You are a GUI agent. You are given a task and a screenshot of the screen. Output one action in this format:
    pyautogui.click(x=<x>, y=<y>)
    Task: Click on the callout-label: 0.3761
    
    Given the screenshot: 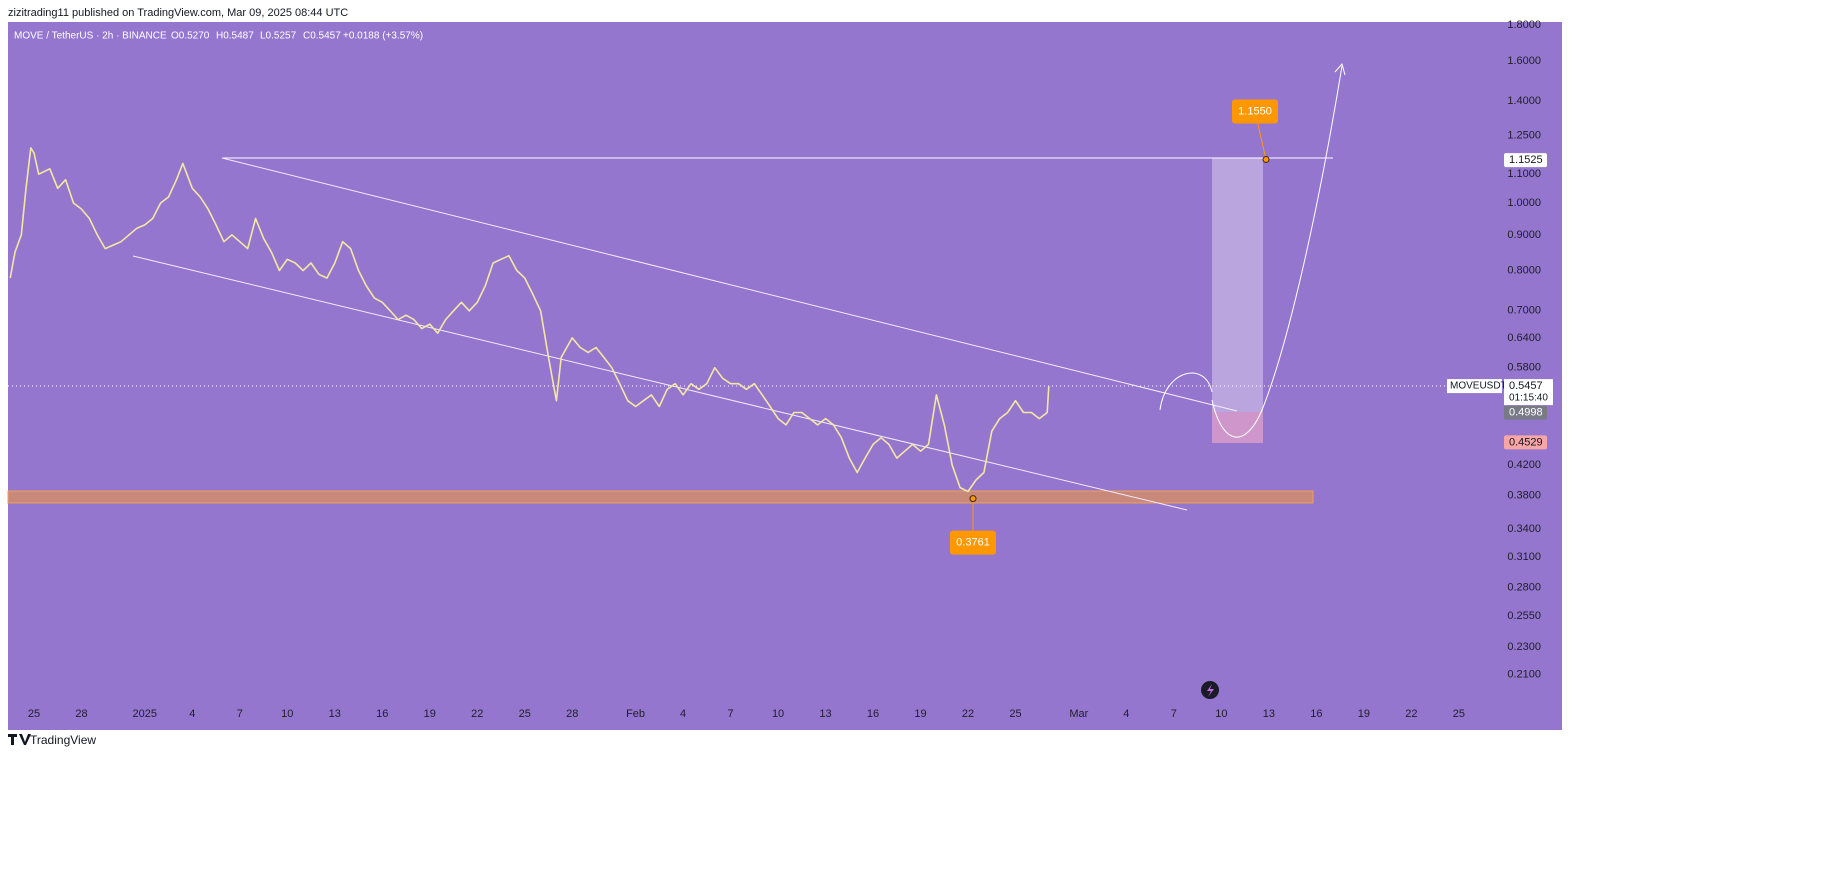 What is the action you would take?
    pyautogui.click(x=973, y=543)
    